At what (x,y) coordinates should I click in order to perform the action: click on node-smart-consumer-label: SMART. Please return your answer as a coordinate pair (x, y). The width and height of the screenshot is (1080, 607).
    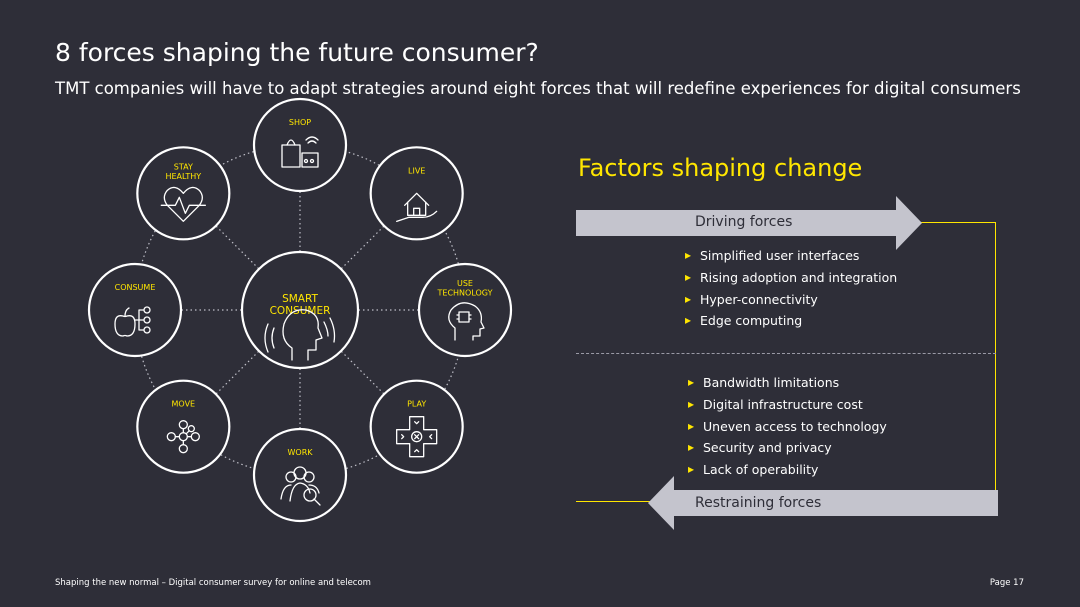
    Looking at the image, I should click on (300, 299).